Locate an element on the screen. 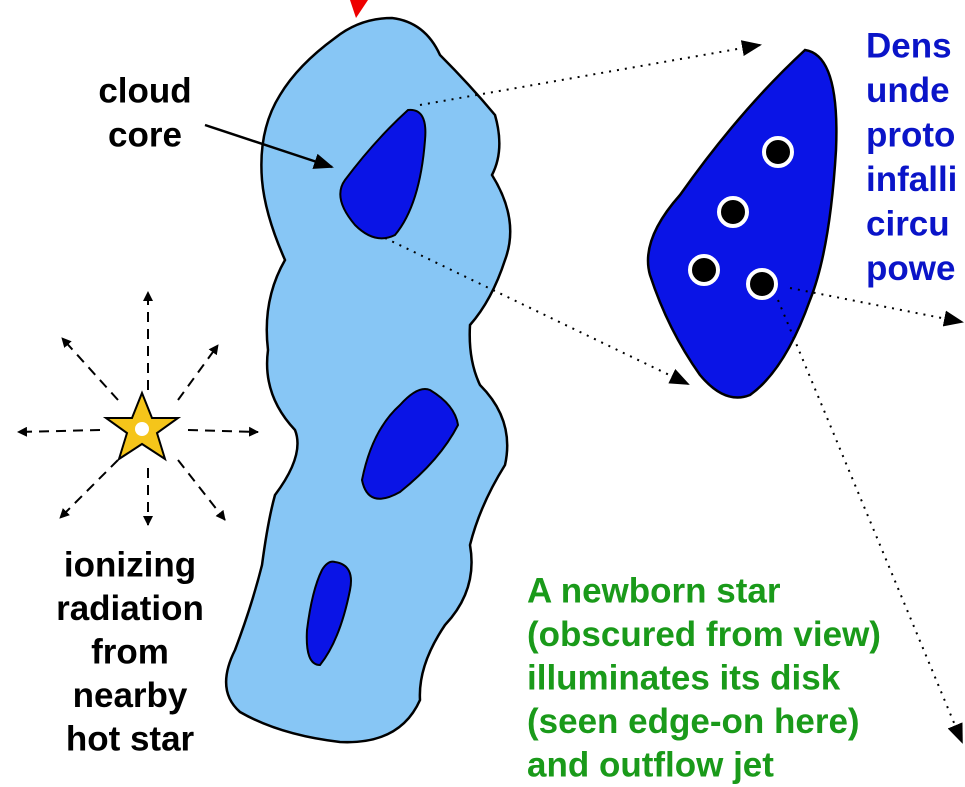  text-line: proto is located at coordinates (910, 134).